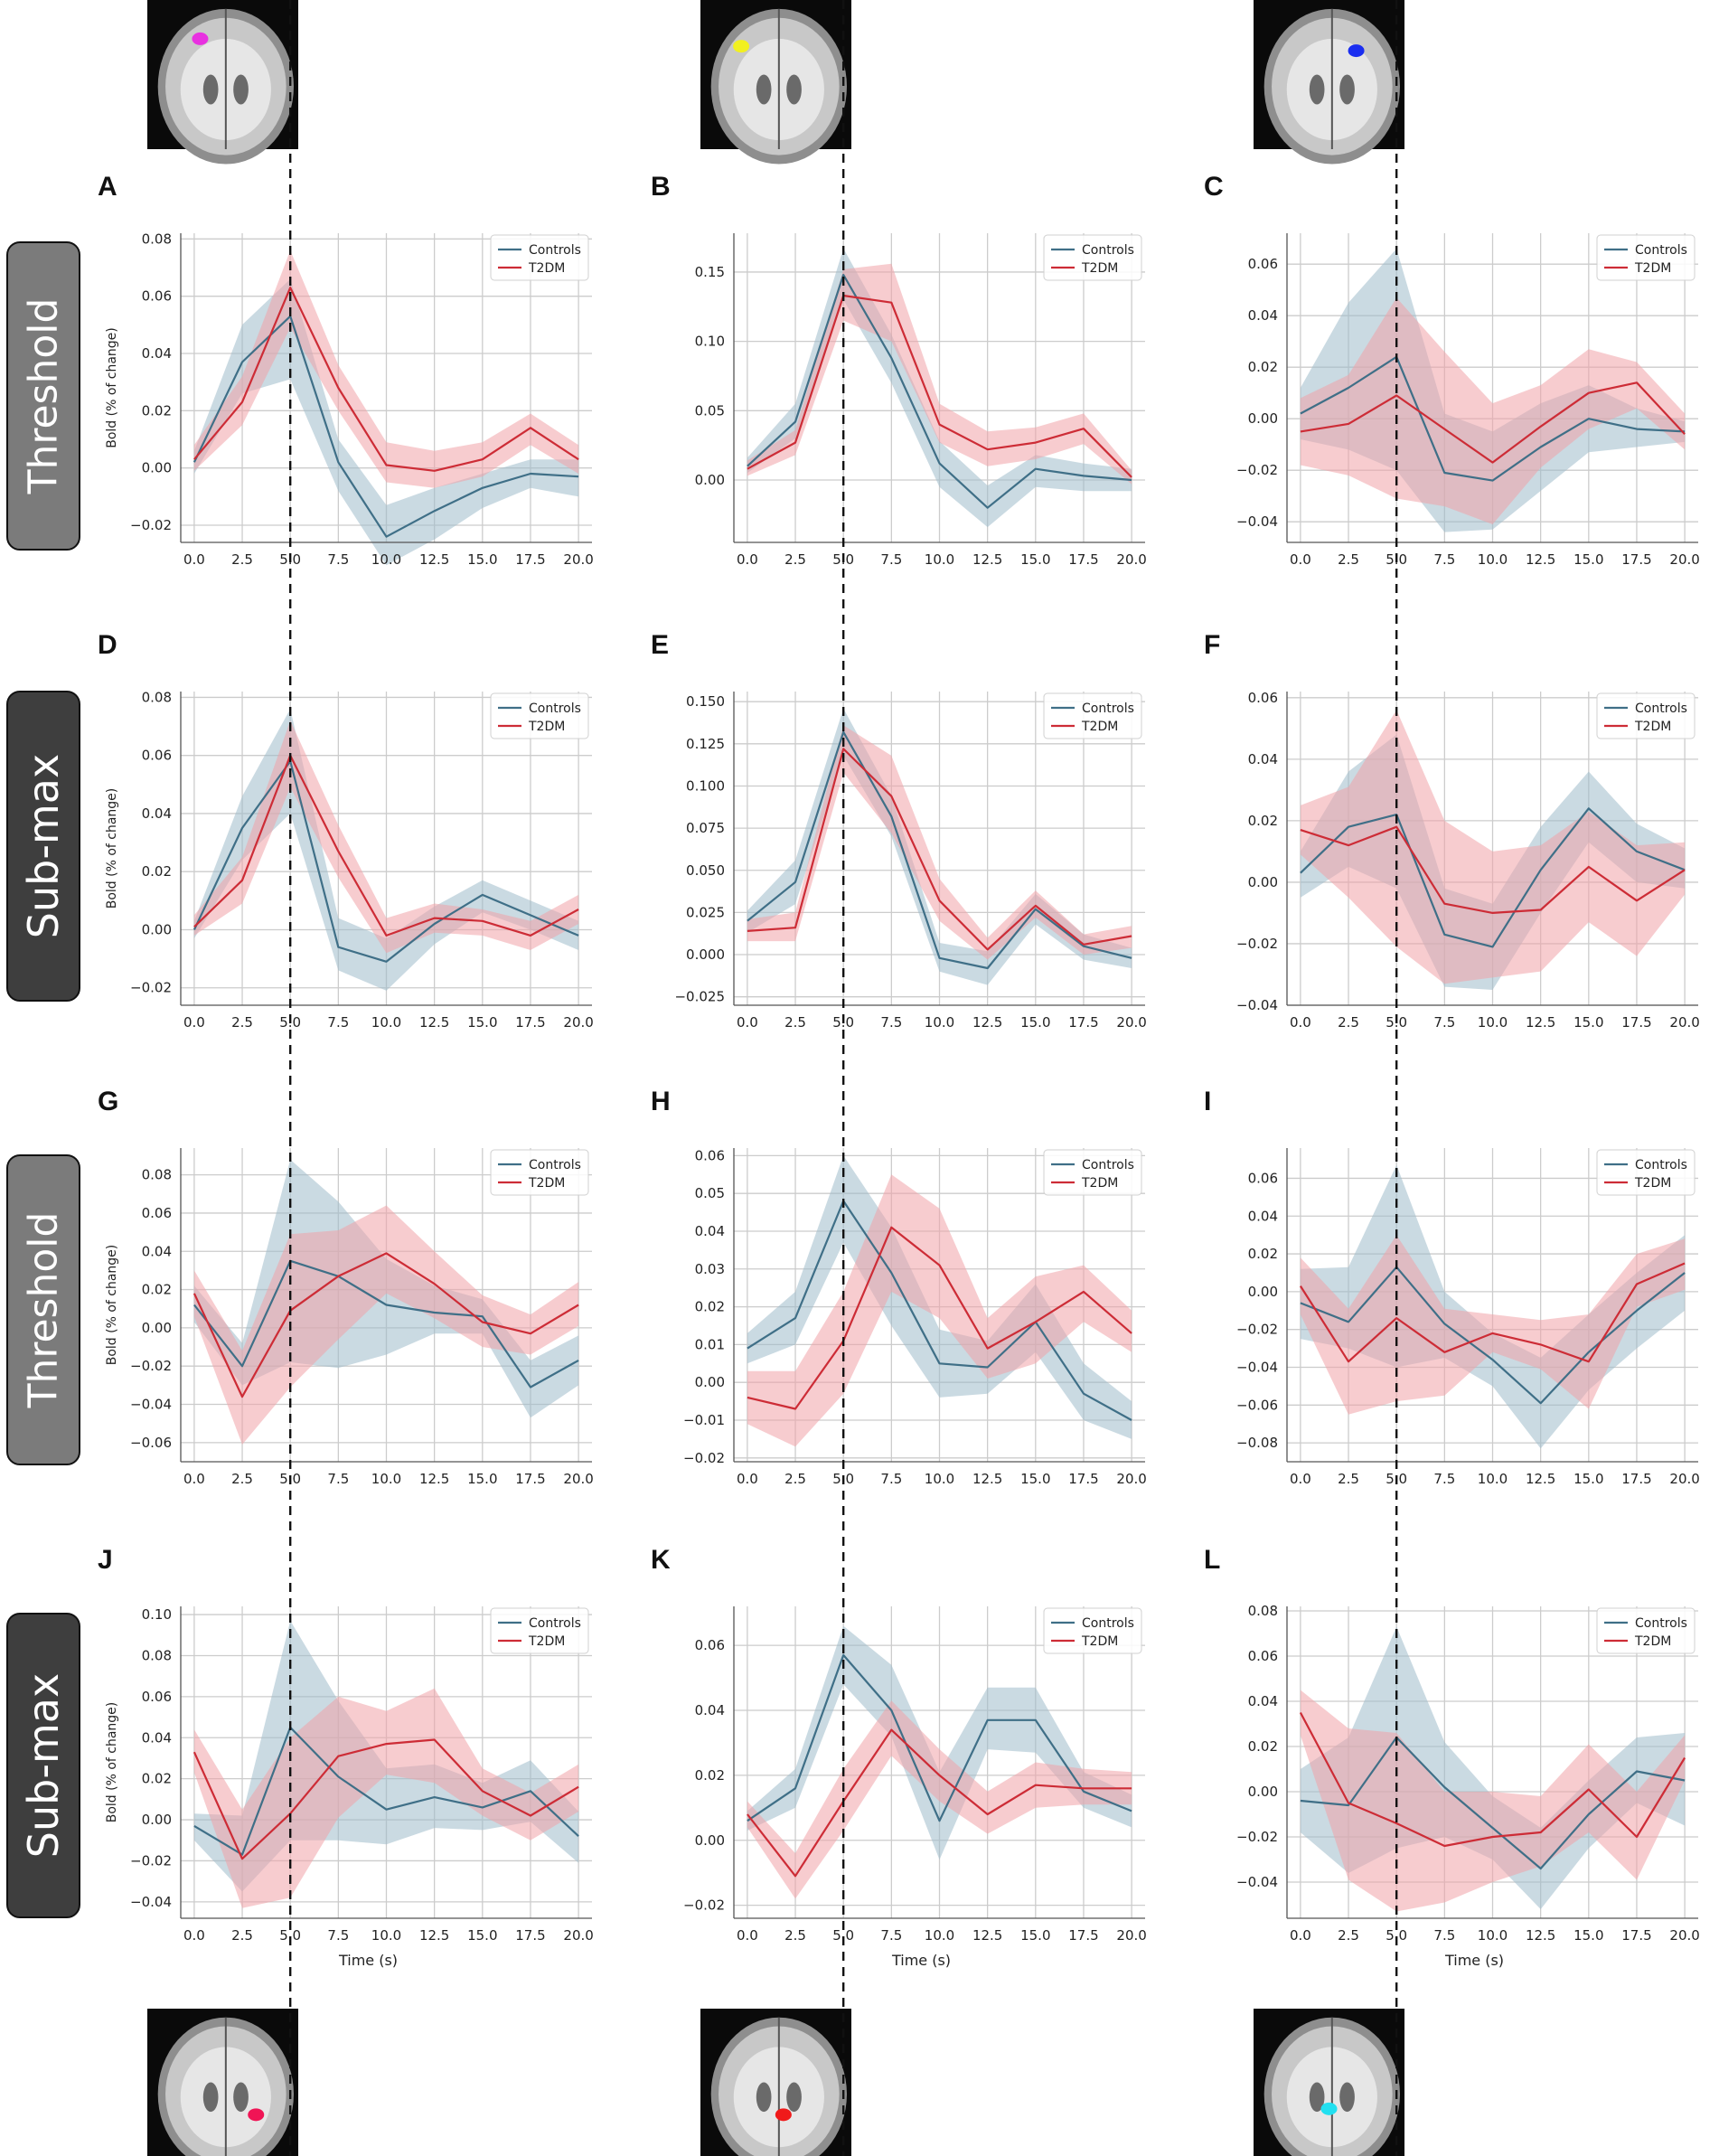  What do you see at coordinates (157, 1614) in the screenshot?
I see `y-tick-label: 0.10` at bounding box center [157, 1614].